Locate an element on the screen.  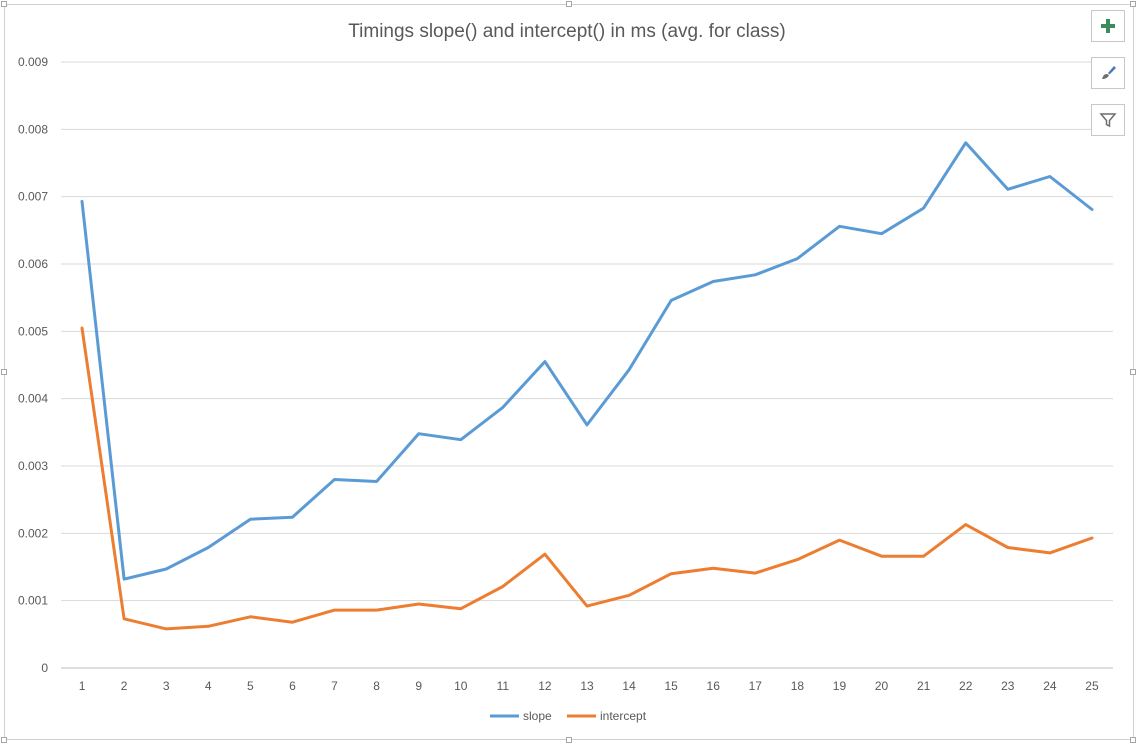
x-tick-label: 17 is located at coordinates (756, 686).